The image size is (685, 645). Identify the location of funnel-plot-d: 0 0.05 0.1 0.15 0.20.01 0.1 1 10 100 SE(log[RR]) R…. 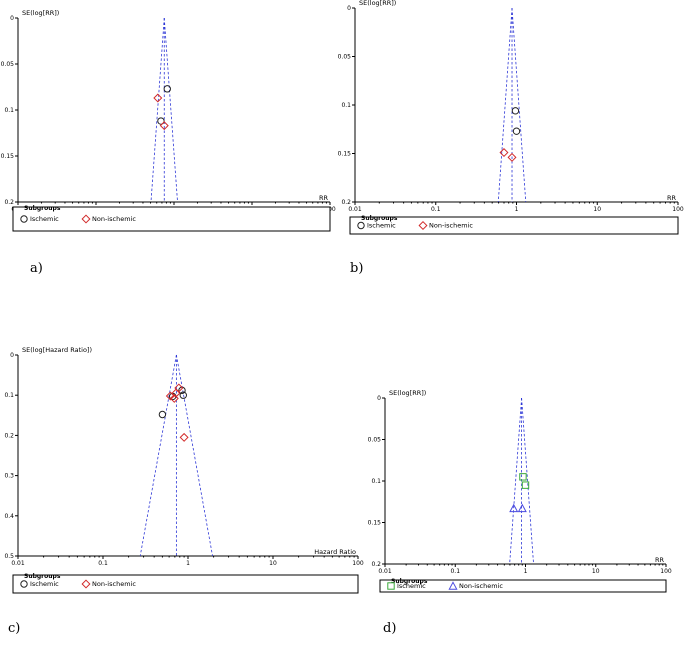
(520, 491).